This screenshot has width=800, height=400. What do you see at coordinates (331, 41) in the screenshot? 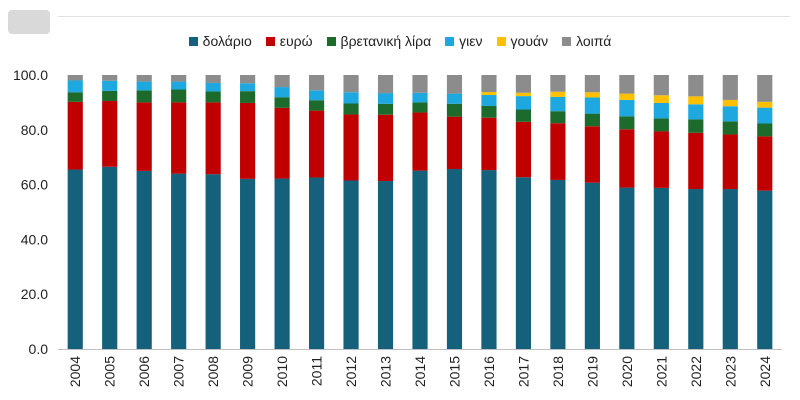
I see `legend-swatch-gbp` at bounding box center [331, 41].